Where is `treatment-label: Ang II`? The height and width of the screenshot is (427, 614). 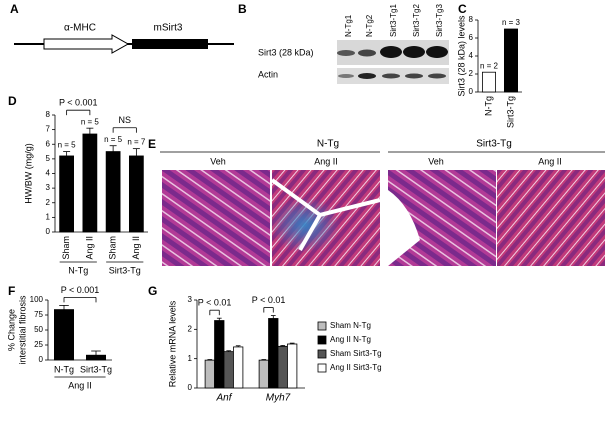 treatment-label: Ang II is located at coordinates (326, 161).